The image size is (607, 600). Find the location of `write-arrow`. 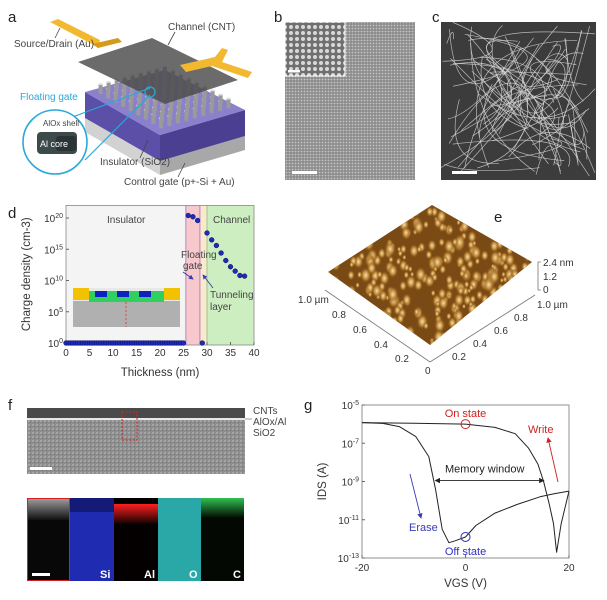

write-arrow is located at coordinates (552, 460).